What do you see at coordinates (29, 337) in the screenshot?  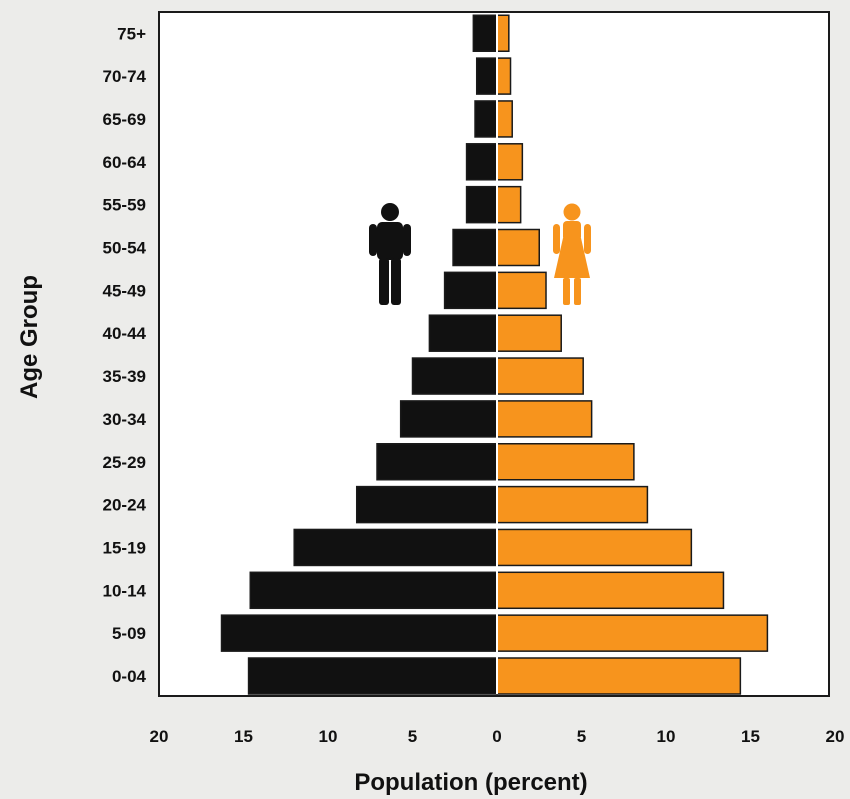 I see `y-axis-title: Age Group` at bounding box center [29, 337].